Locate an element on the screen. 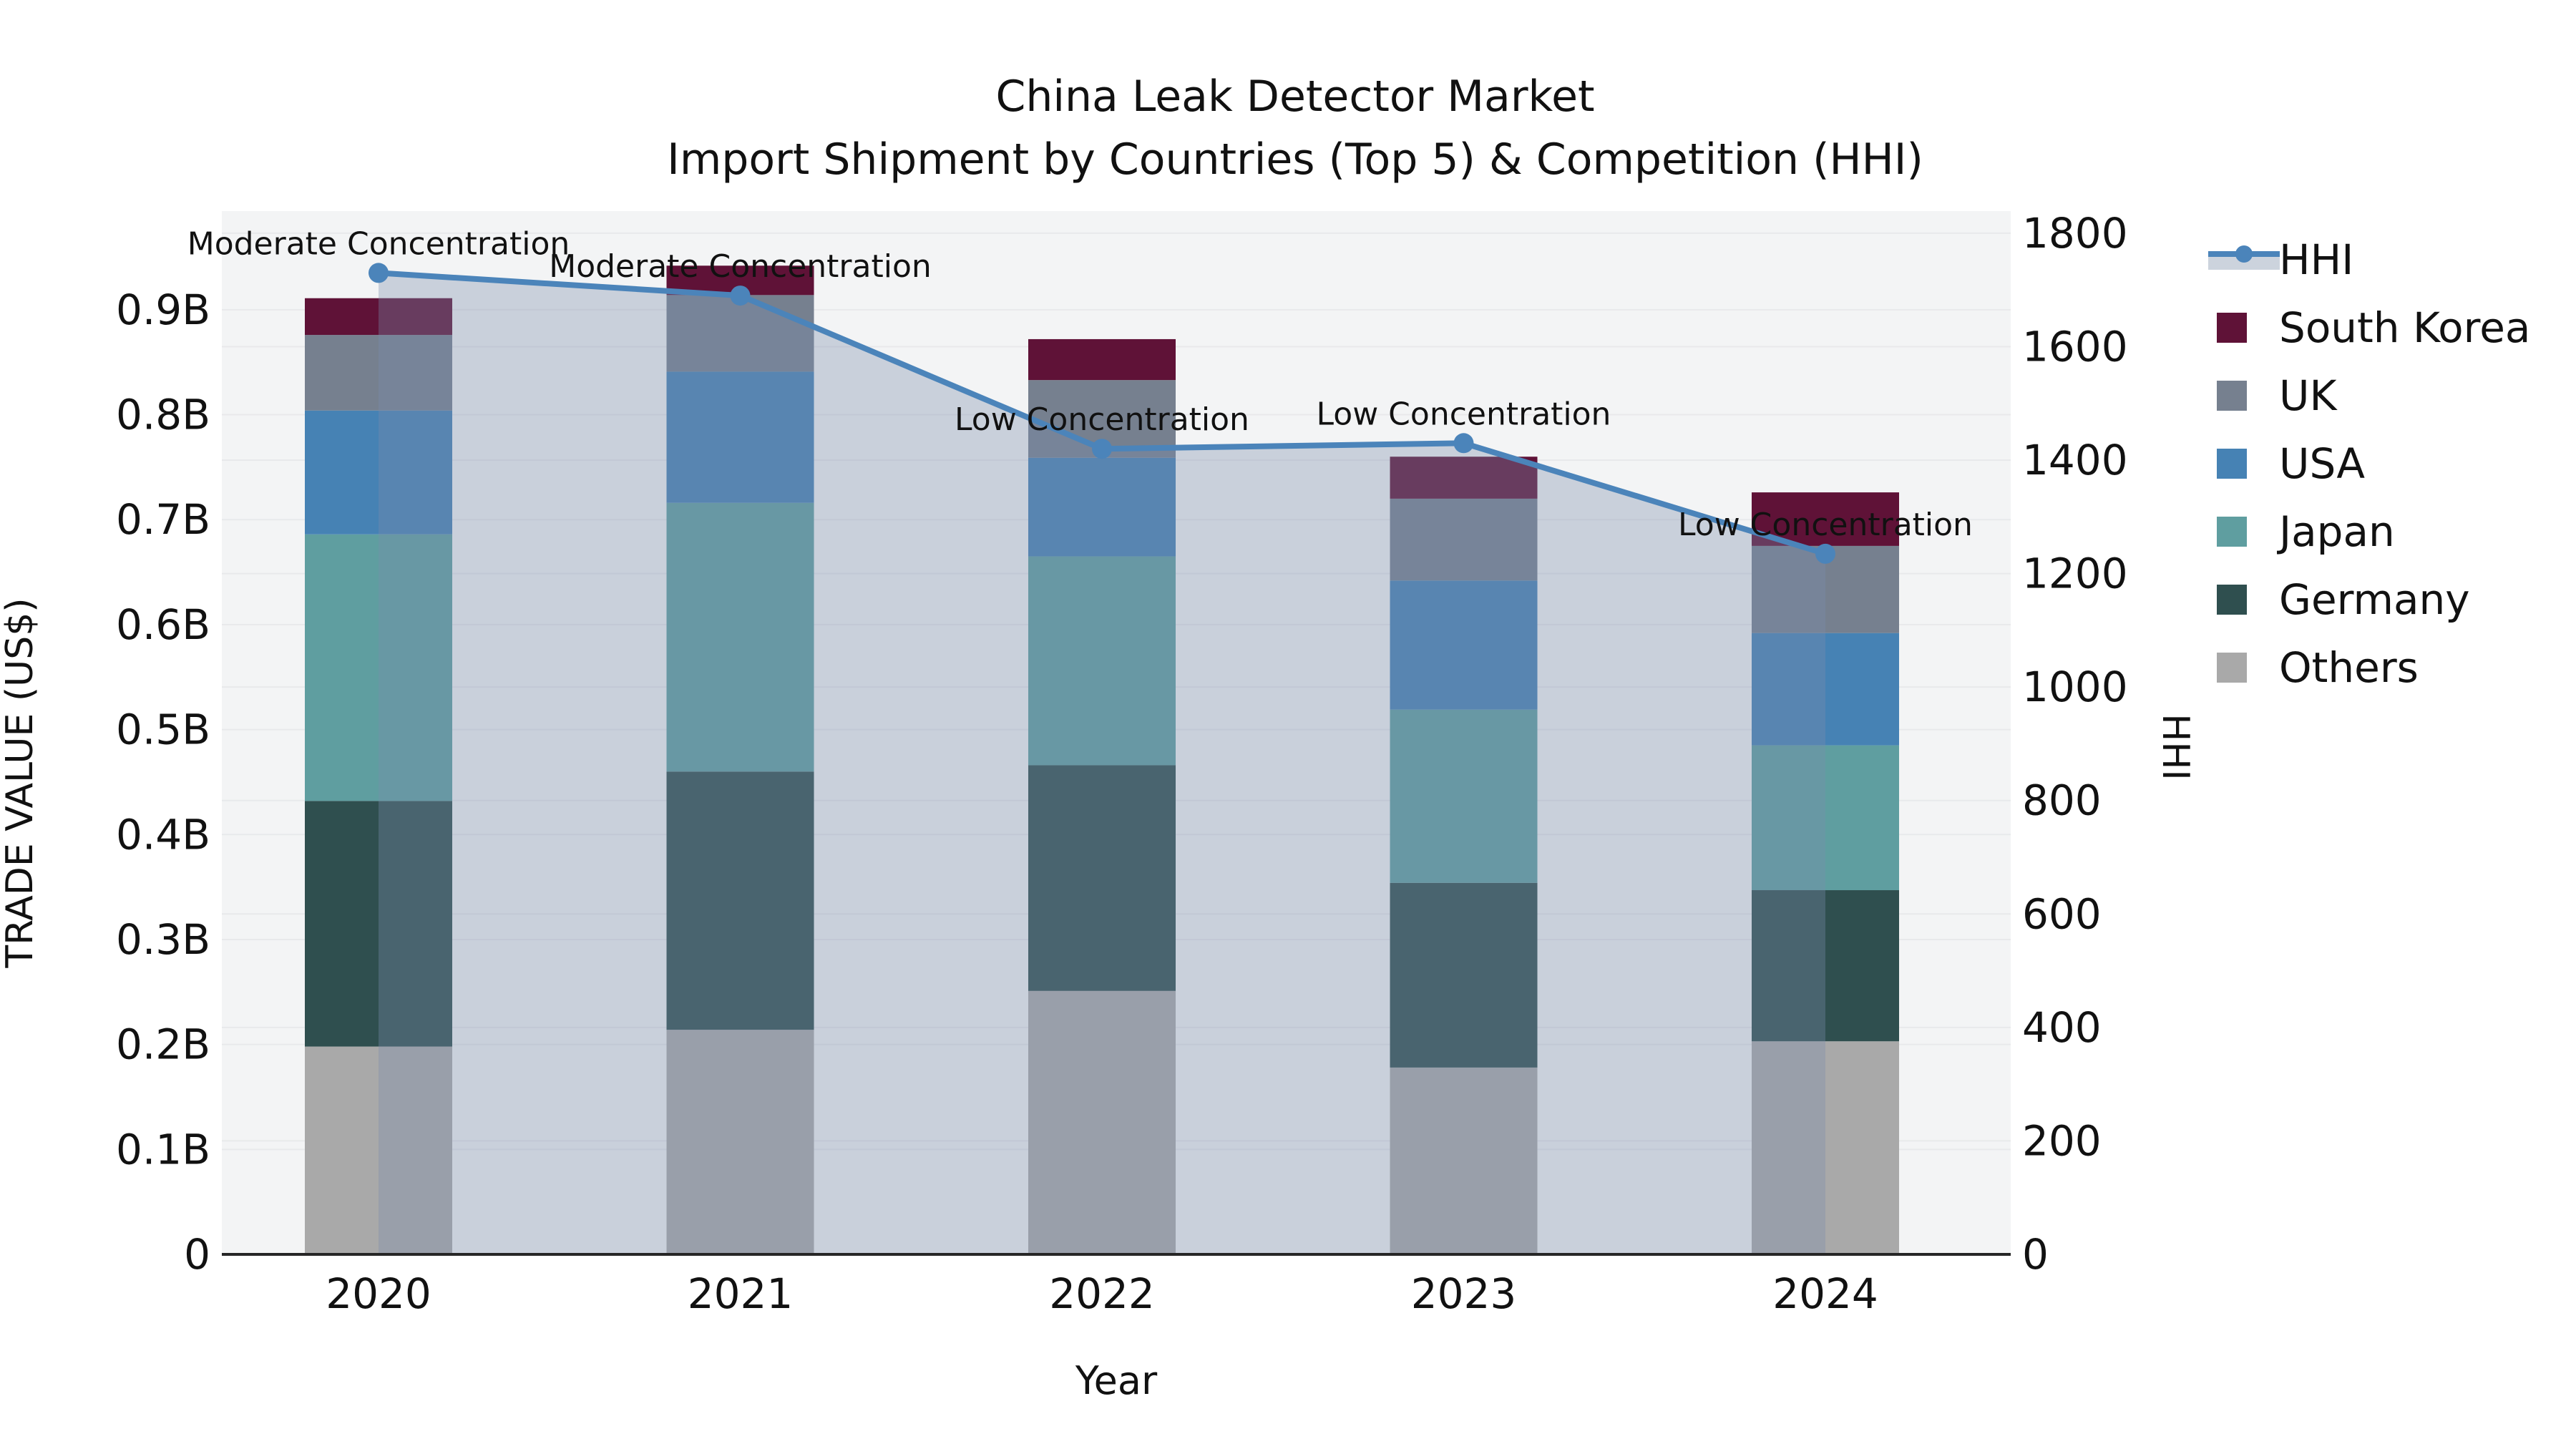 The width and height of the screenshot is (2576, 1449). annotation-2021: Moderate Concentration is located at coordinates (740, 266).